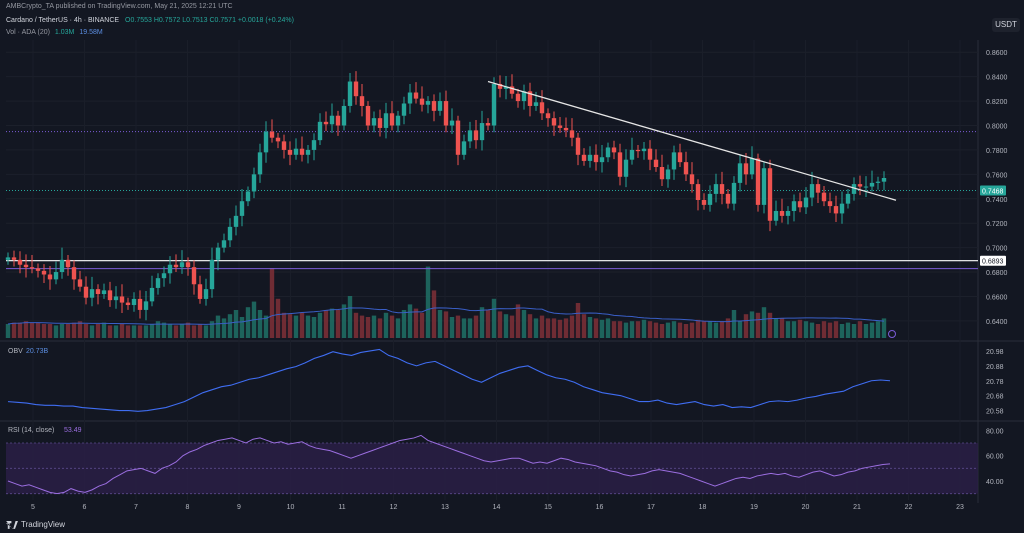  What do you see at coordinates (449, 380) in the screenshot?
I see `obv-line` at bounding box center [449, 380].